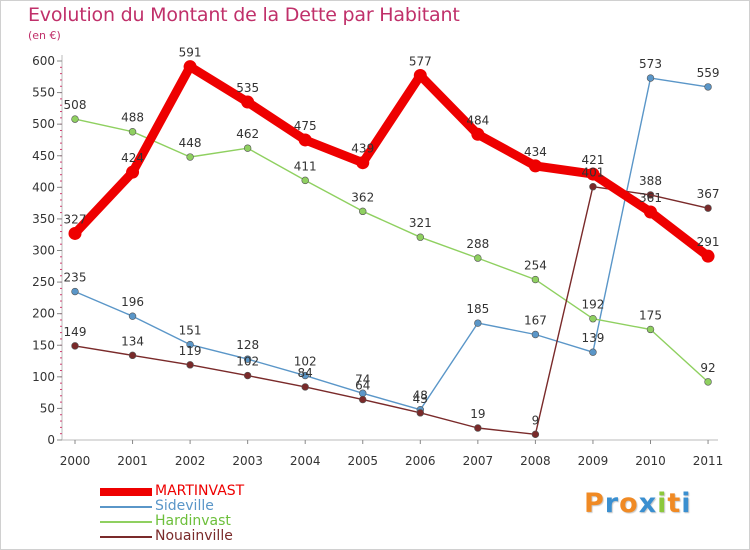 Image resolution: width=750 pixels, height=550 pixels. I want to click on y-tick-label: 0, so click(51, 440).